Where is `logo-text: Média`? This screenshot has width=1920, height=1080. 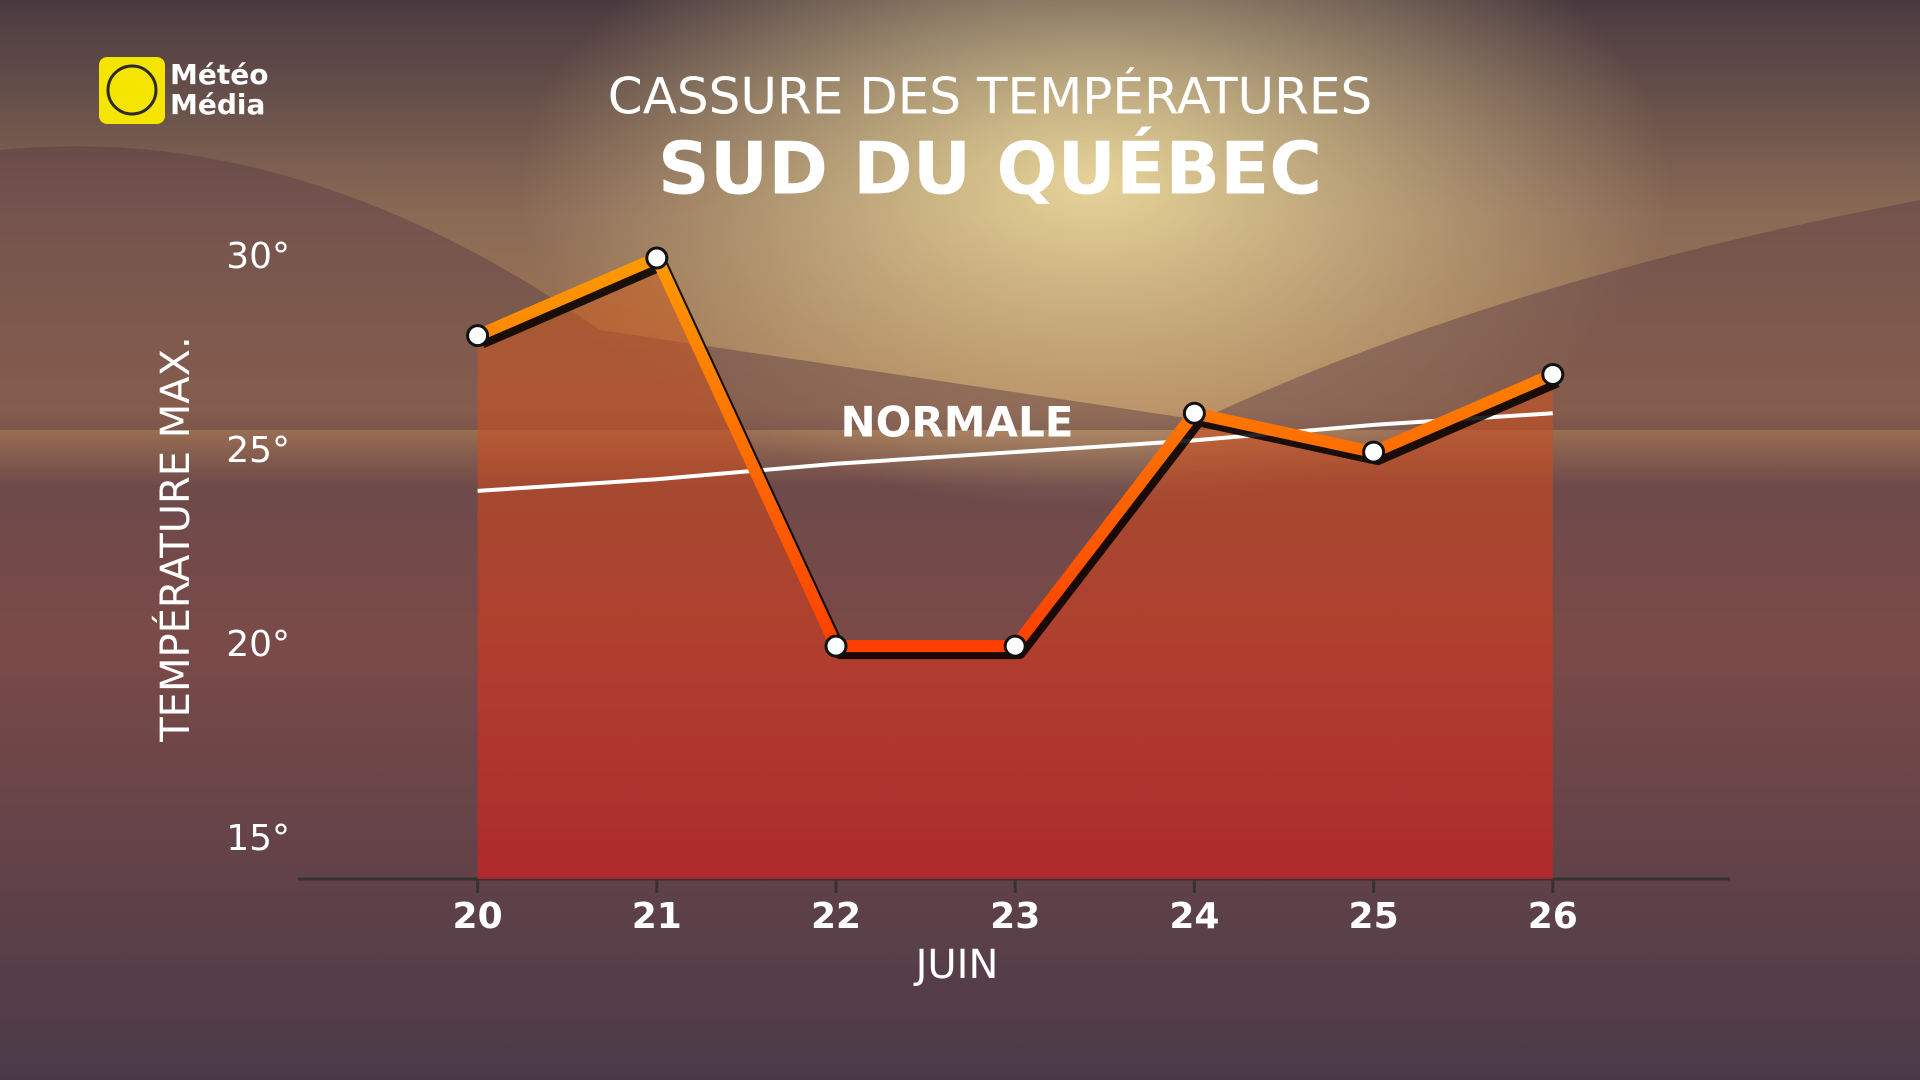 logo-text: Média is located at coordinates (217, 104).